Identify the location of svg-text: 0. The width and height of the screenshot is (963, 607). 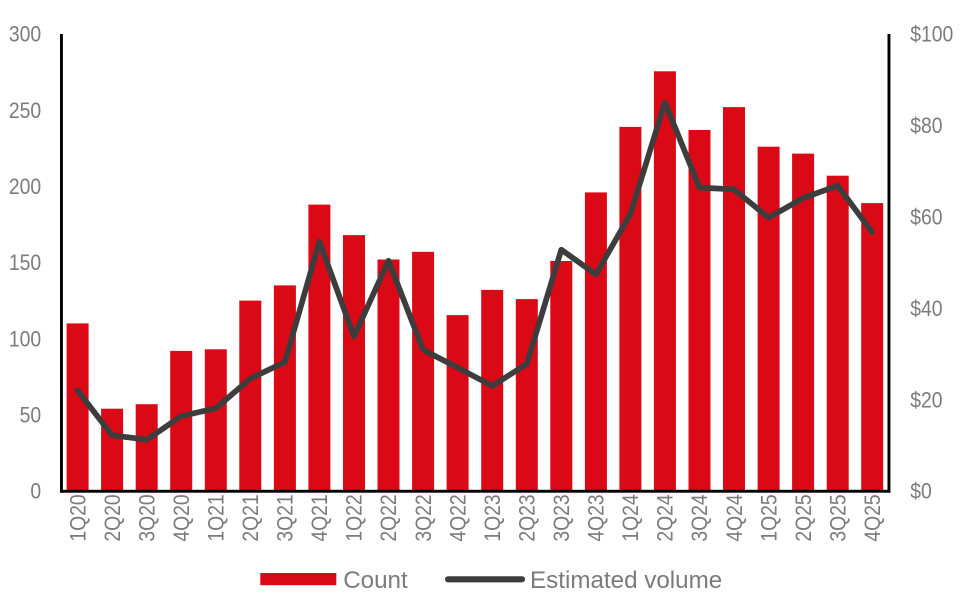
(35, 492).